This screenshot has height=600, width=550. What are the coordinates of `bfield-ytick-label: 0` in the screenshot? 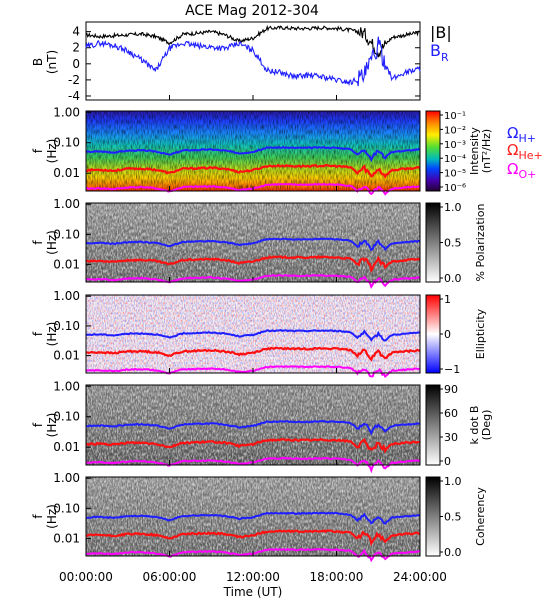 It's located at (76, 64).